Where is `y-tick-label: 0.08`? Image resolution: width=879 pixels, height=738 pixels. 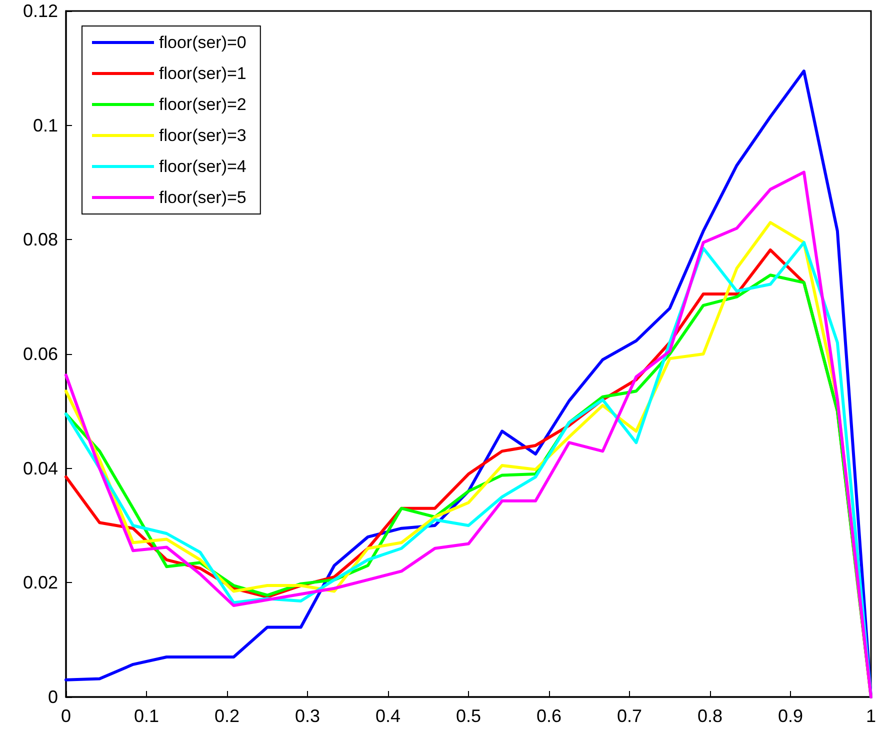
y-tick-label: 0.08 is located at coordinates (40, 240).